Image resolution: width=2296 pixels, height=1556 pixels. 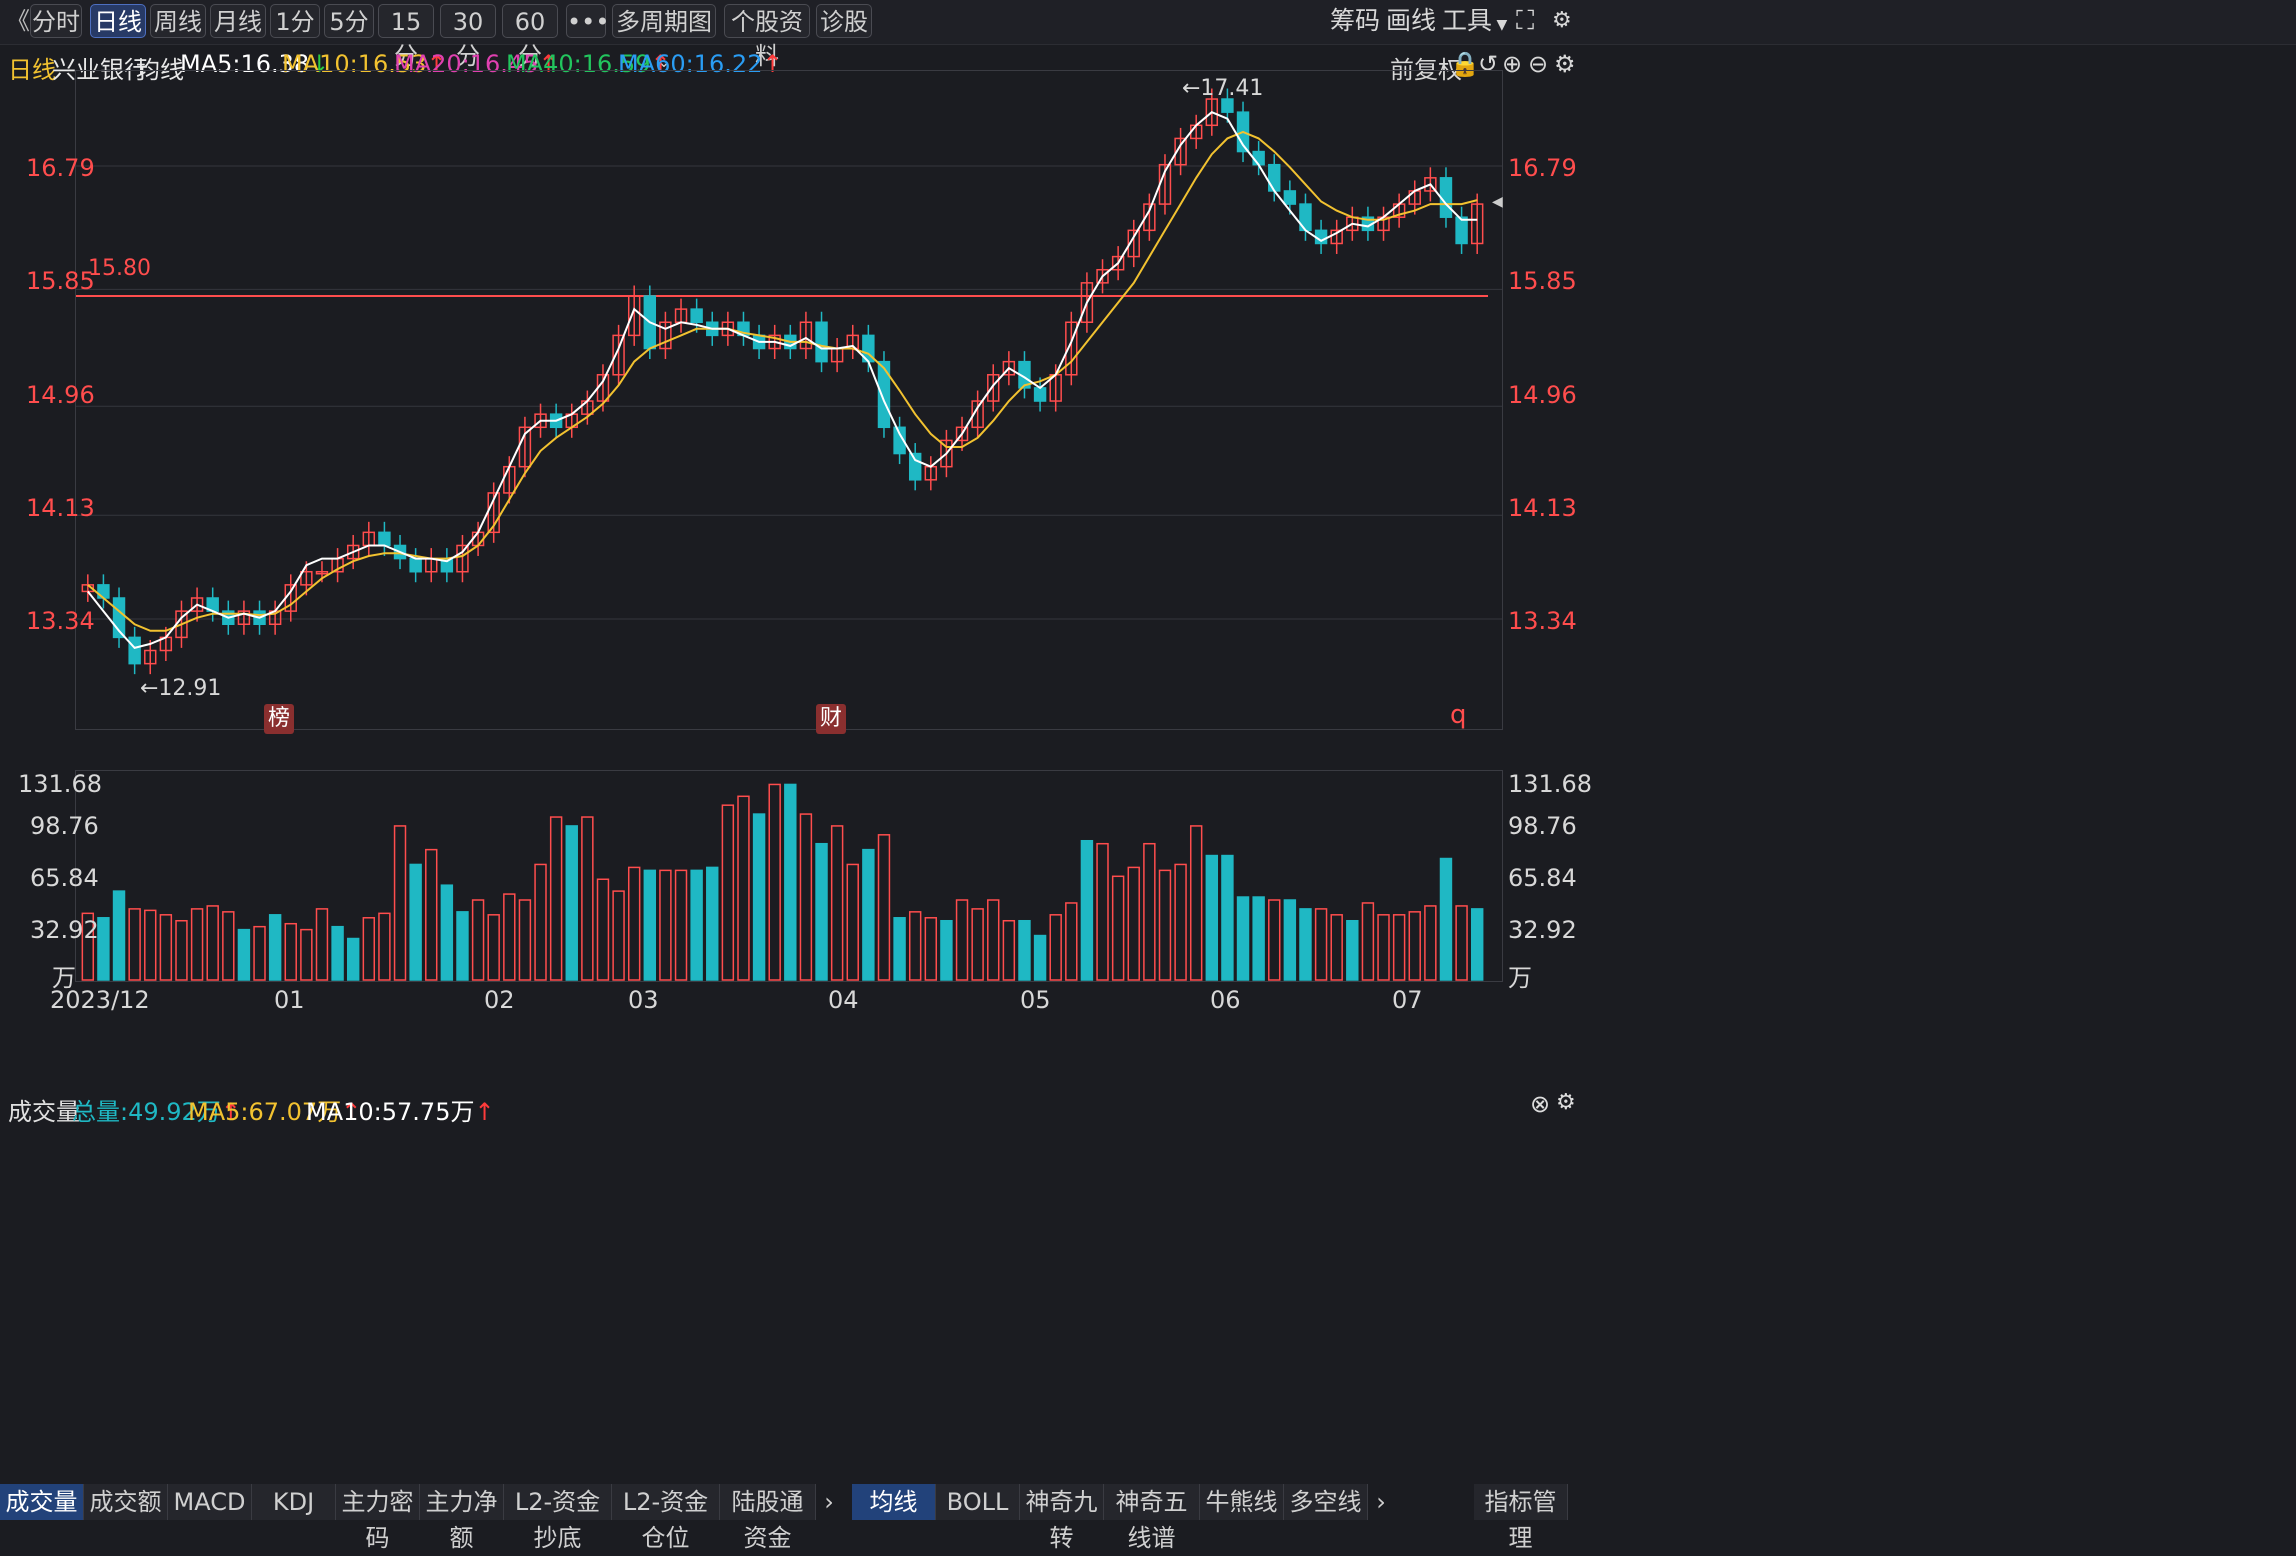 What do you see at coordinates (56, 21) in the screenshot?
I see `tab-intraday: 分时` at bounding box center [56, 21].